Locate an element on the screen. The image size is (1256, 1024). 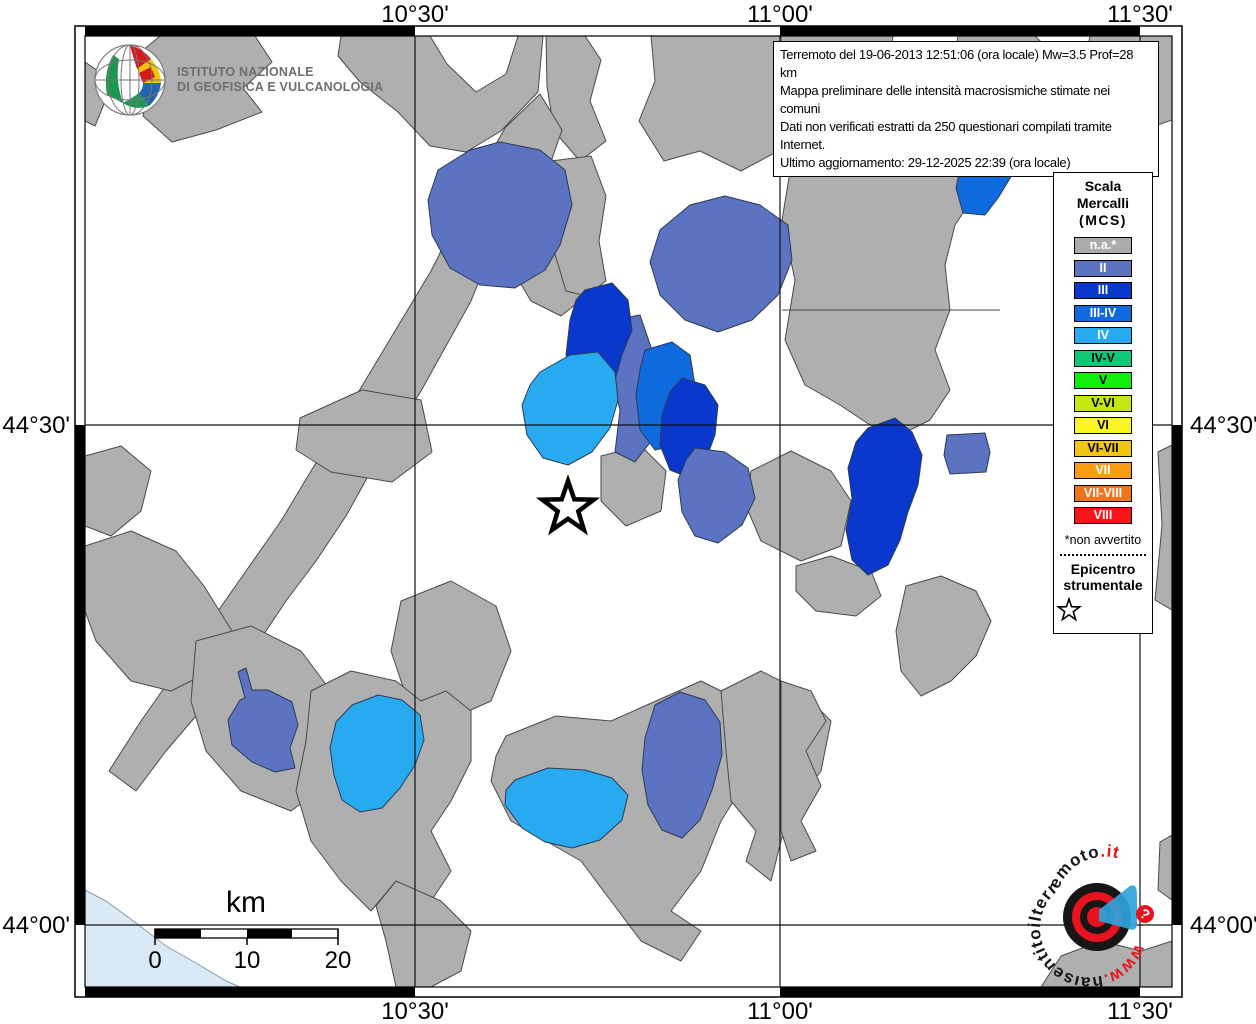
legend-footnote: *non avvertito is located at coordinates (1103, 540).